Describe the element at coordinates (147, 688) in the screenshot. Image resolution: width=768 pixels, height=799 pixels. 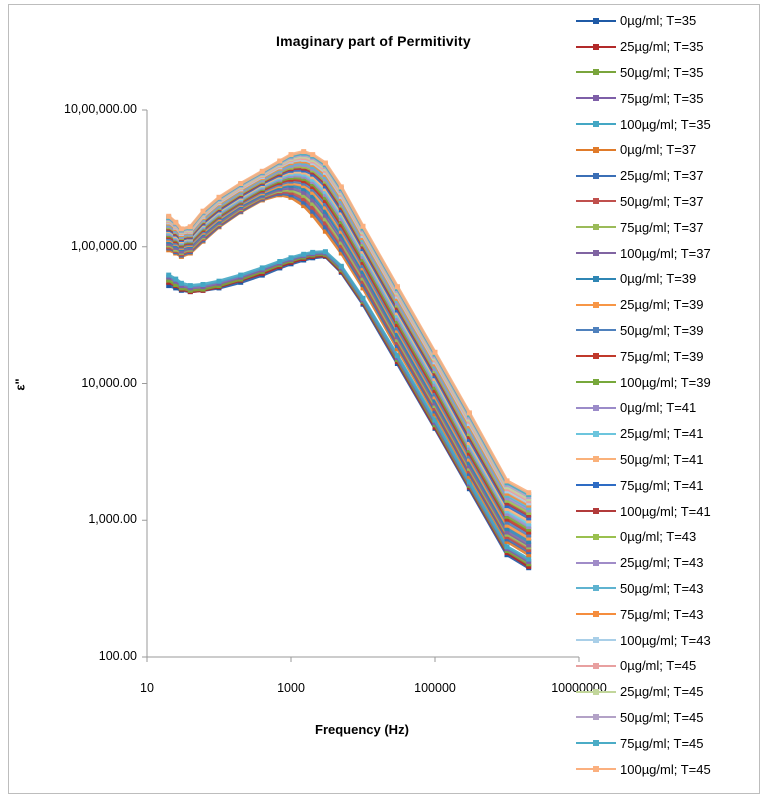
I see `x-tick-label: 10` at that location.